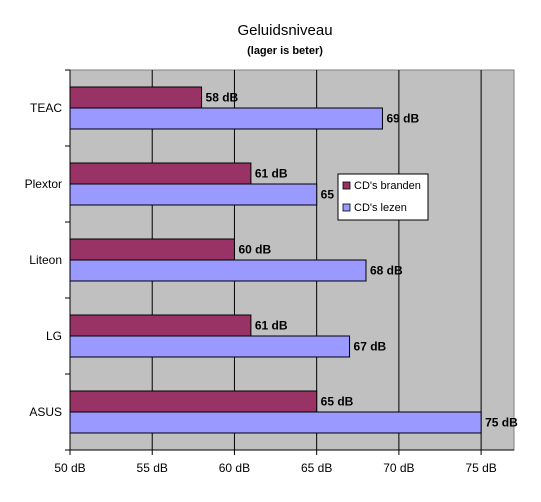  Describe the element at coordinates (226, 118) in the screenshot. I see `bar-lezen-teac` at that location.